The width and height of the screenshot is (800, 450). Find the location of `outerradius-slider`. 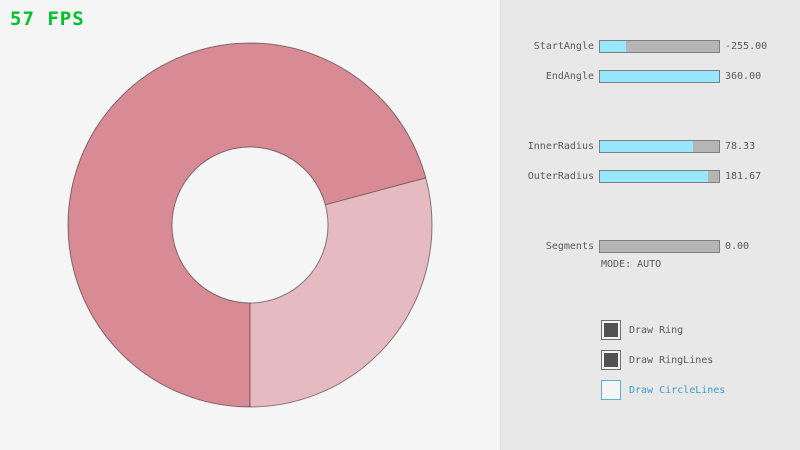

outerradius-slider is located at coordinates (659, 176).